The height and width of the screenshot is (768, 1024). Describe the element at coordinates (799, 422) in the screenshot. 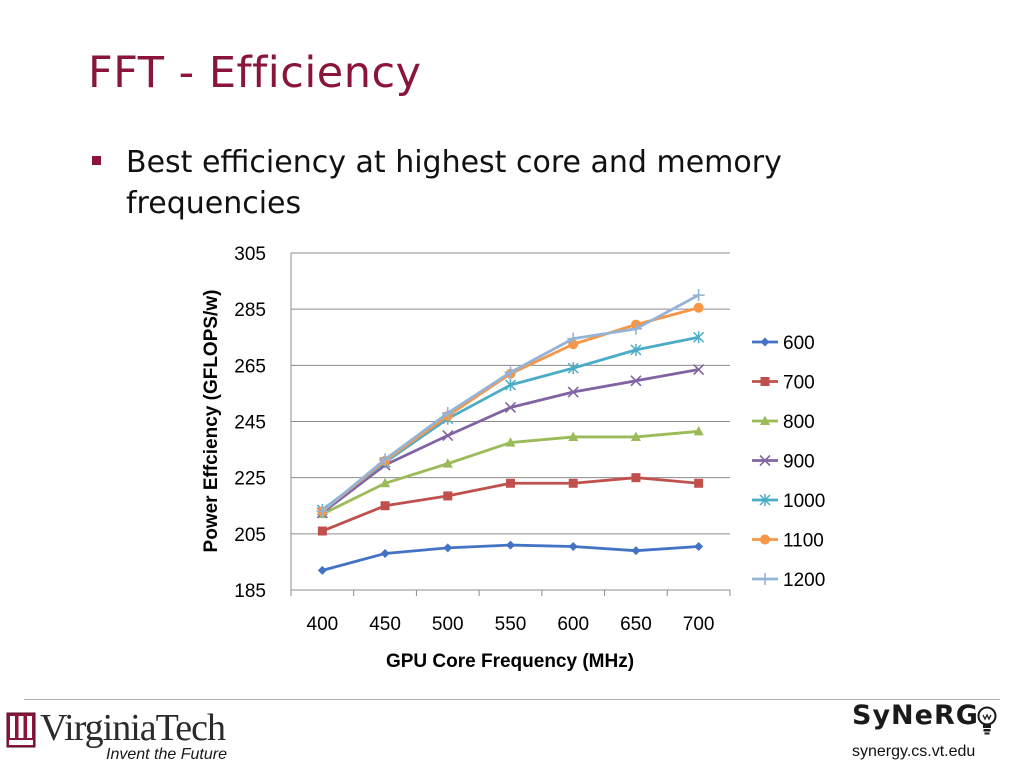

I see `legend-label: 800` at that location.